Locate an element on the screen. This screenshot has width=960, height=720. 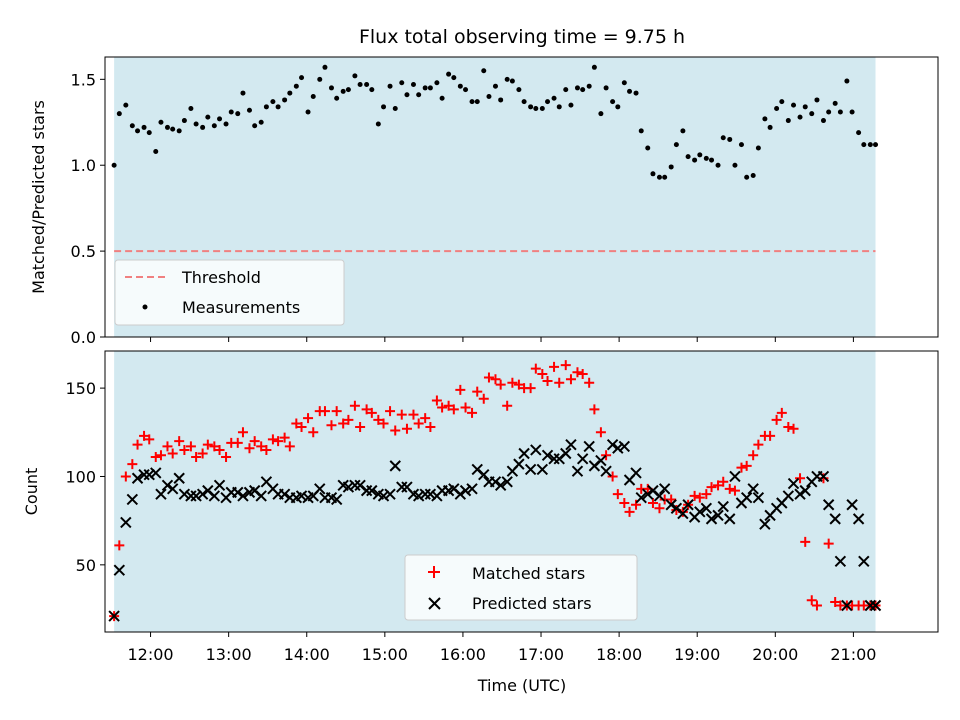
x-tick-label: 21:00 is located at coordinates (853, 654).